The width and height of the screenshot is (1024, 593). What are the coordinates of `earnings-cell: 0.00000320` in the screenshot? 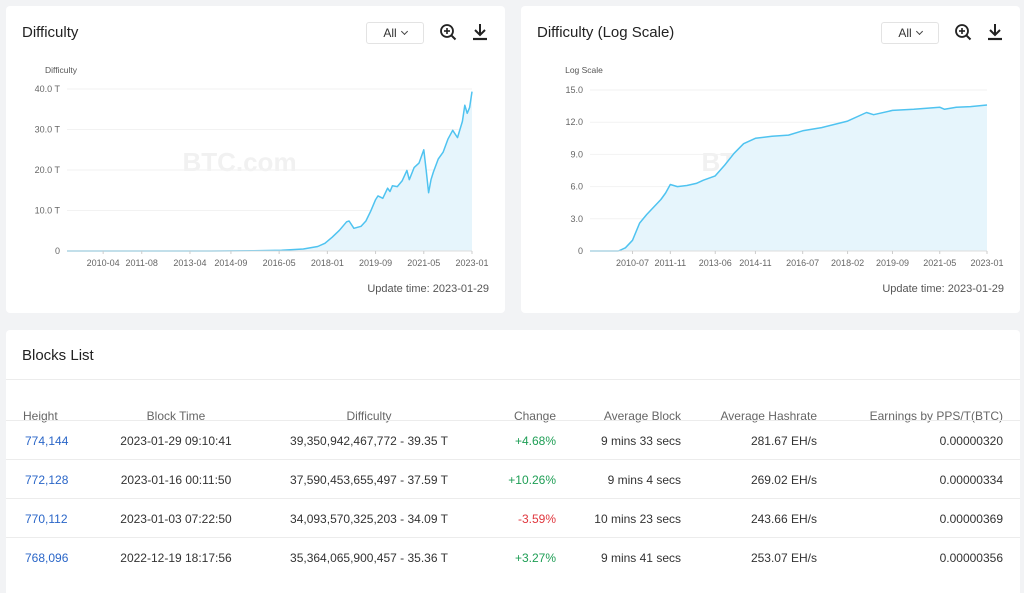 It's located at (971, 441).